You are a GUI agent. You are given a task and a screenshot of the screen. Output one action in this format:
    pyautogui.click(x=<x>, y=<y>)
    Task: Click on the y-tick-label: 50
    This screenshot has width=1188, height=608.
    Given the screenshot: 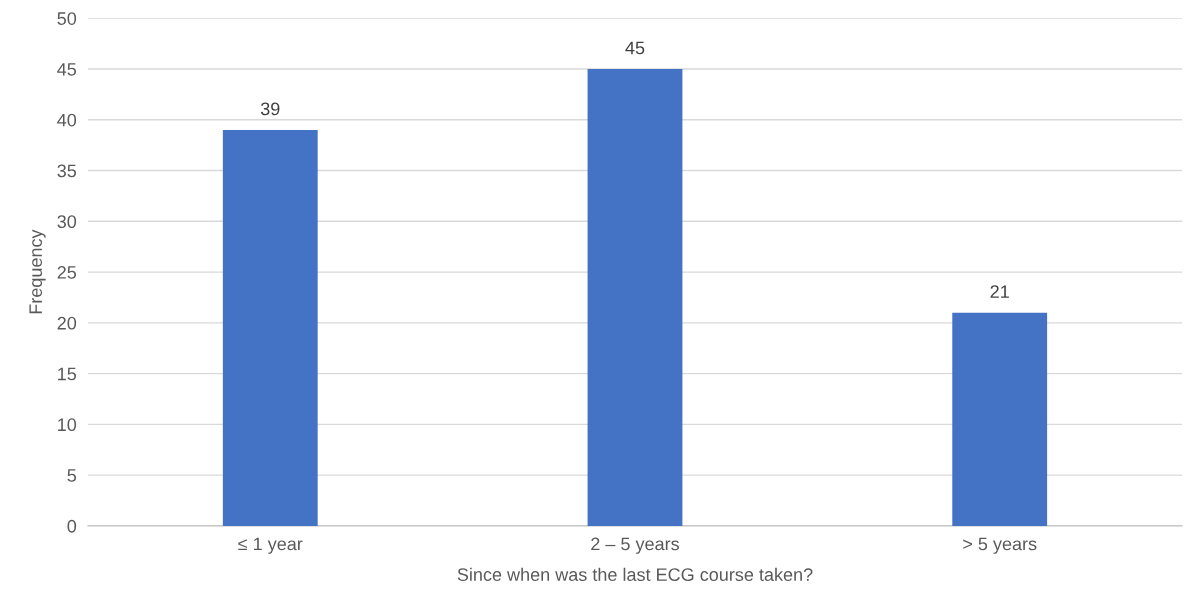 What is the action you would take?
    pyautogui.click(x=67, y=18)
    